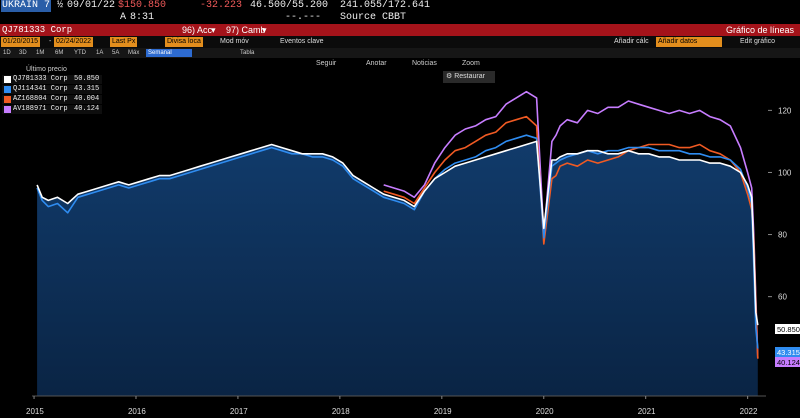 This screenshot has width=800, height=418. What do you see at coordinates (35, 411) in the screenshot?
I see `x-tick-label: 2015` at bounding box center [35, 411].